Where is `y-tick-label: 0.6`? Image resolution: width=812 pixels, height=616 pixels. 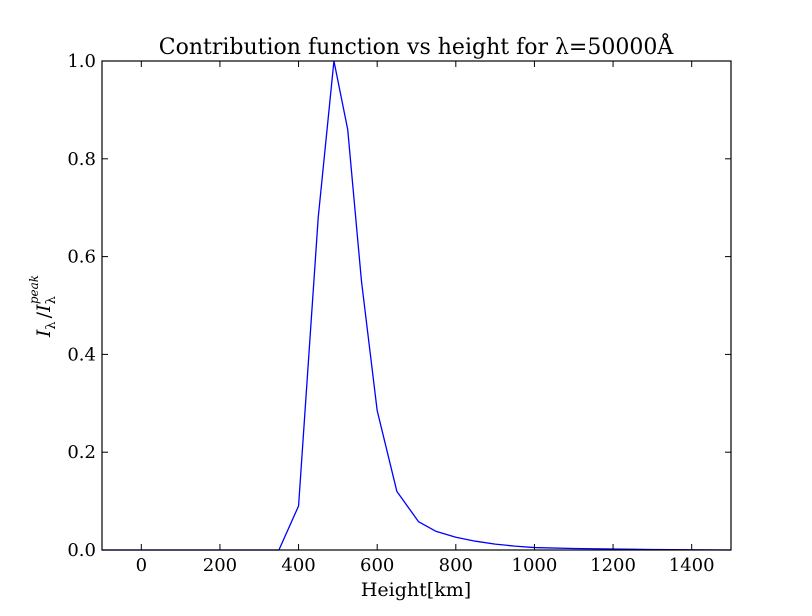 y-tick-label: 0.6 is located at coordinates (81, 257).